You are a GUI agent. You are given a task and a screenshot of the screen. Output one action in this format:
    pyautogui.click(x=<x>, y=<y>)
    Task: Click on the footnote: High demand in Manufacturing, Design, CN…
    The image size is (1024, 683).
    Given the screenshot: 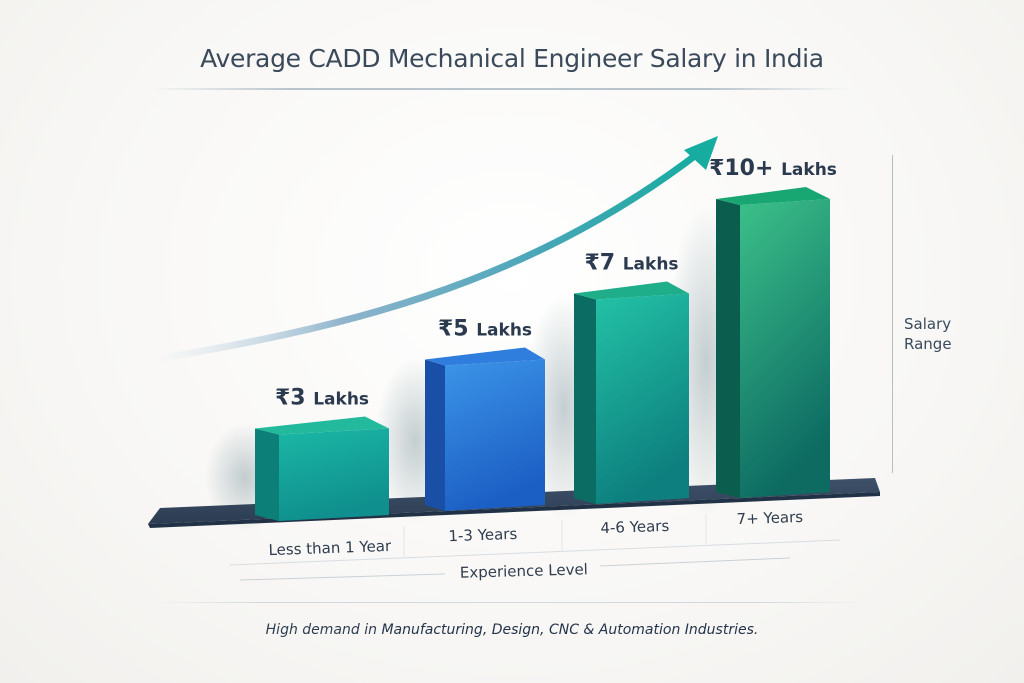 What is the action you would take?
    pyautogui.click(x=512, y=630)
    